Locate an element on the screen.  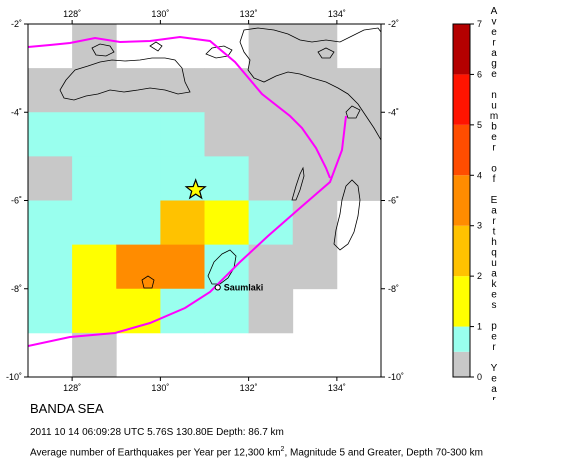
lat-tick-label-right: -4˚ is located at coordinates (393, 112).